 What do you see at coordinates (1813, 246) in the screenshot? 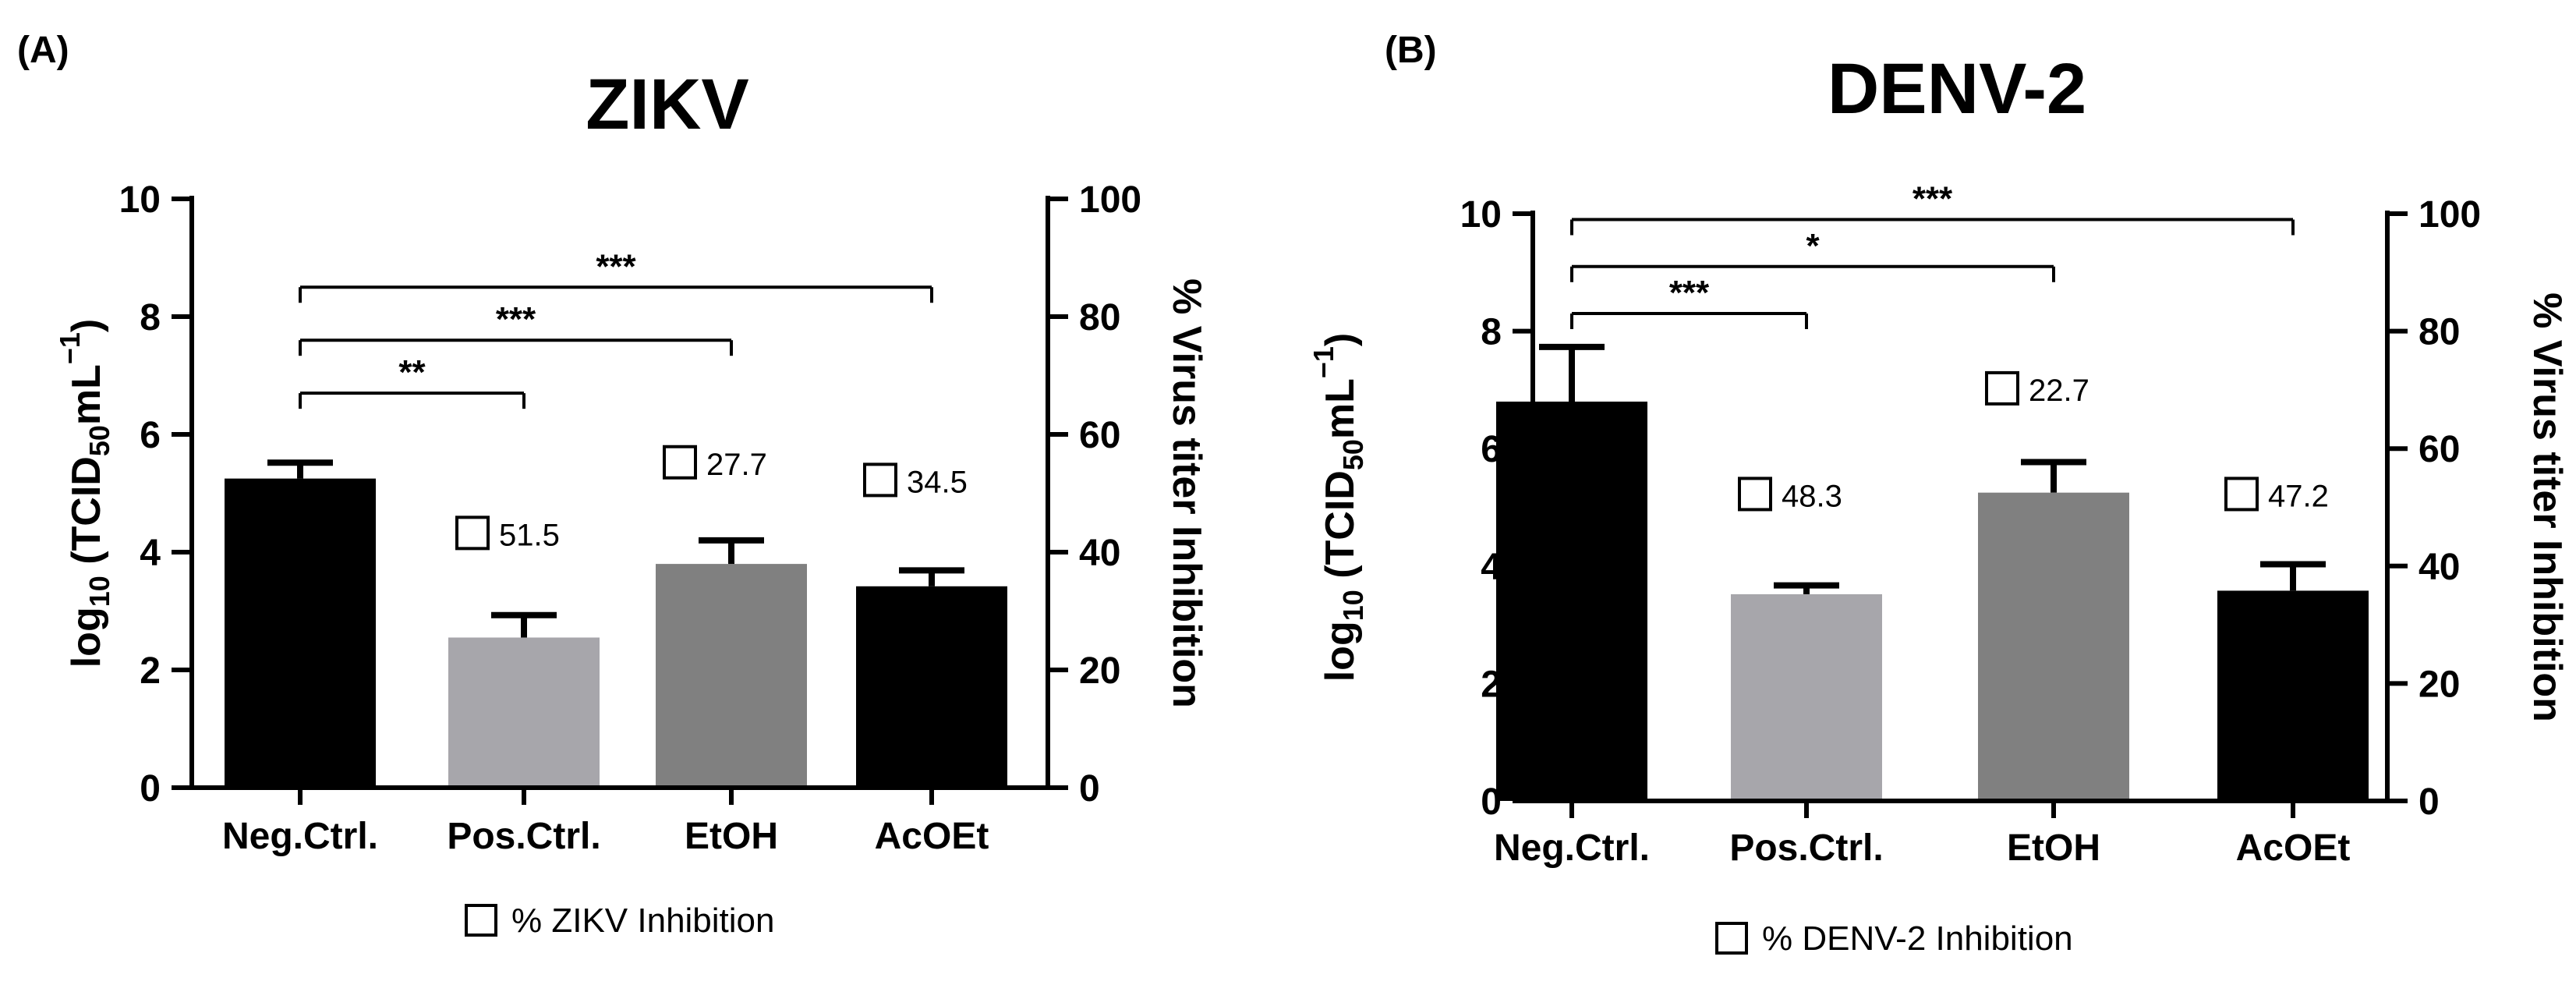
I see `significance-label: *` at bounding box center [1813, 246].